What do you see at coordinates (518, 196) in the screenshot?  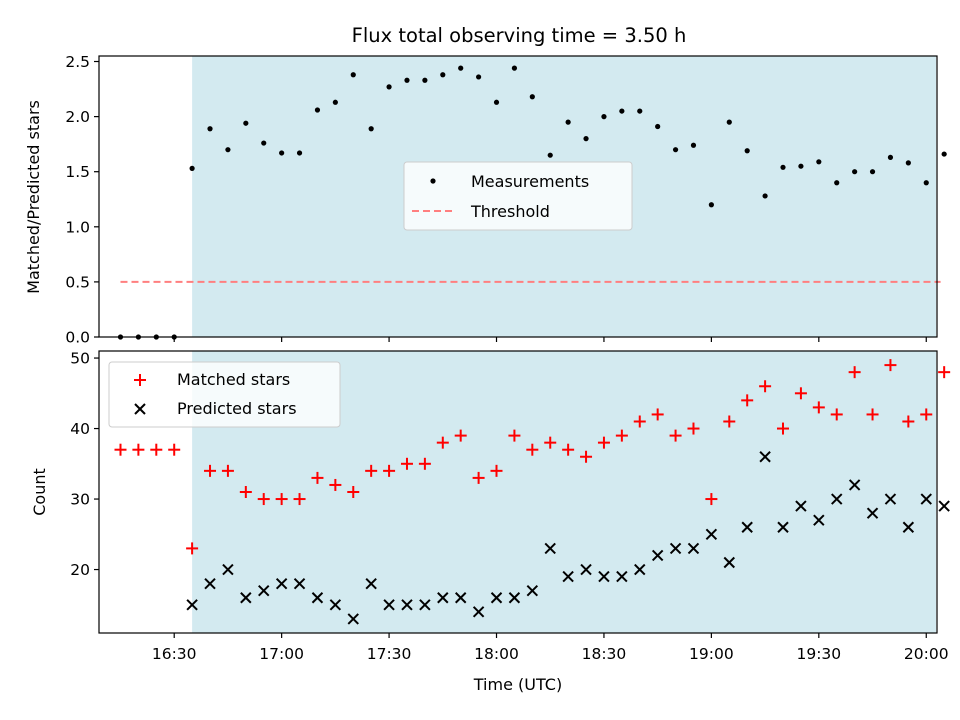 I see `top-legend: Measurements Threshold` at bounding box center [518, 196].